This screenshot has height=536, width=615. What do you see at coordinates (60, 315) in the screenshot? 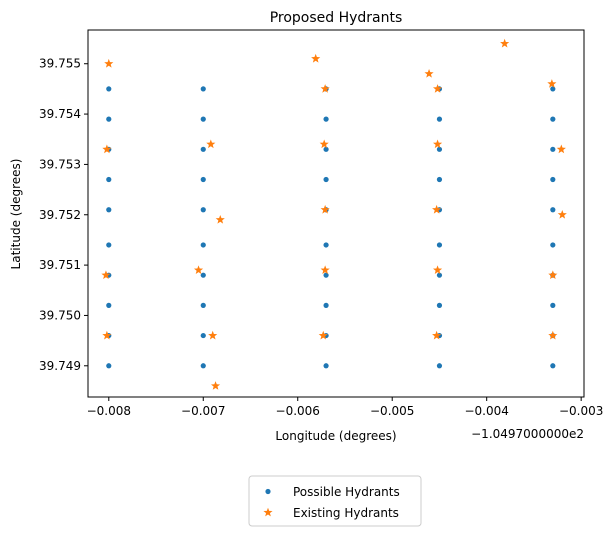
I see `y-tick-label: 39.750` at bounding box center [60, 315].